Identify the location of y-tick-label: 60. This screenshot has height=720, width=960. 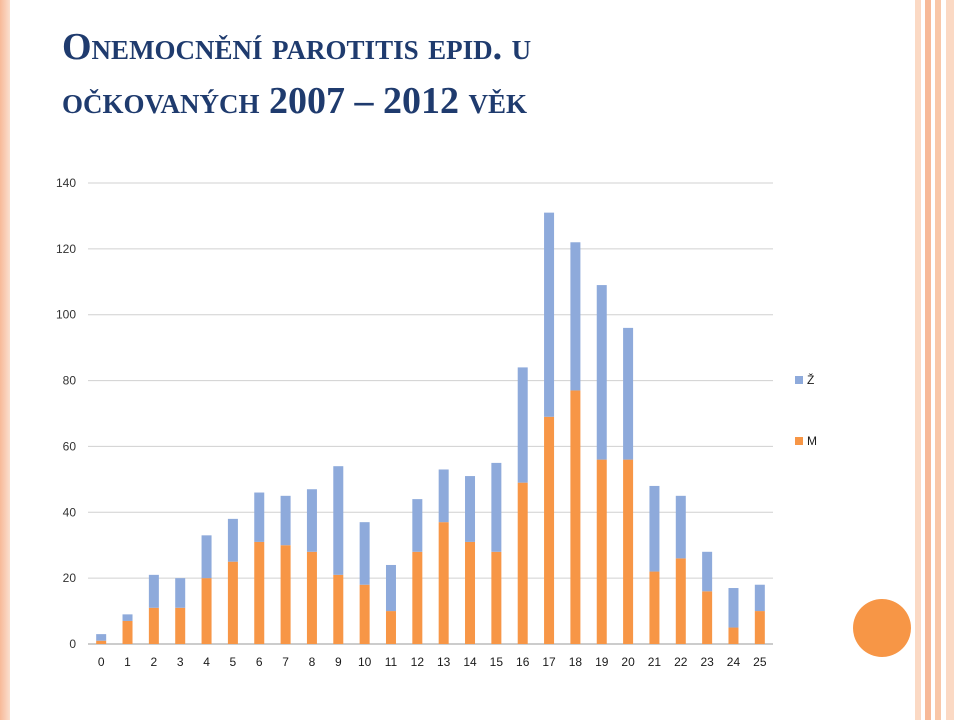
(70, 446).